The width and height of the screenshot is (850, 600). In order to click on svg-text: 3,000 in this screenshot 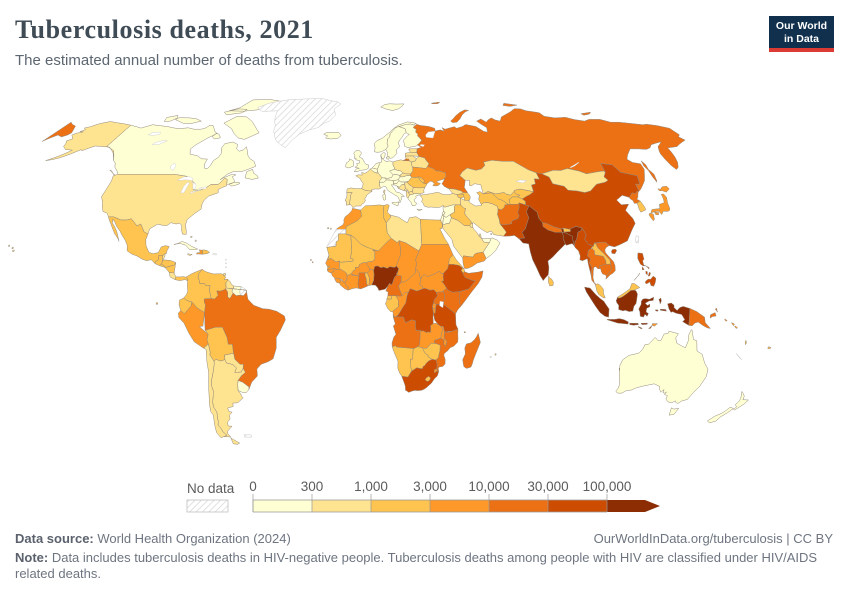, I will do `click(430, 486)`.